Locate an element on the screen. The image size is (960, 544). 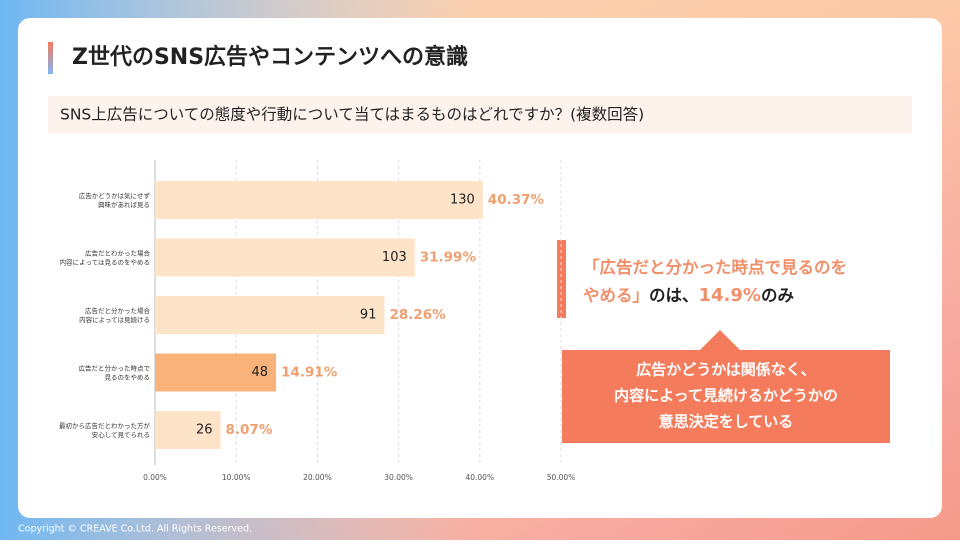
x-tick-label: 10.00% is located at coordinates (236, 477).